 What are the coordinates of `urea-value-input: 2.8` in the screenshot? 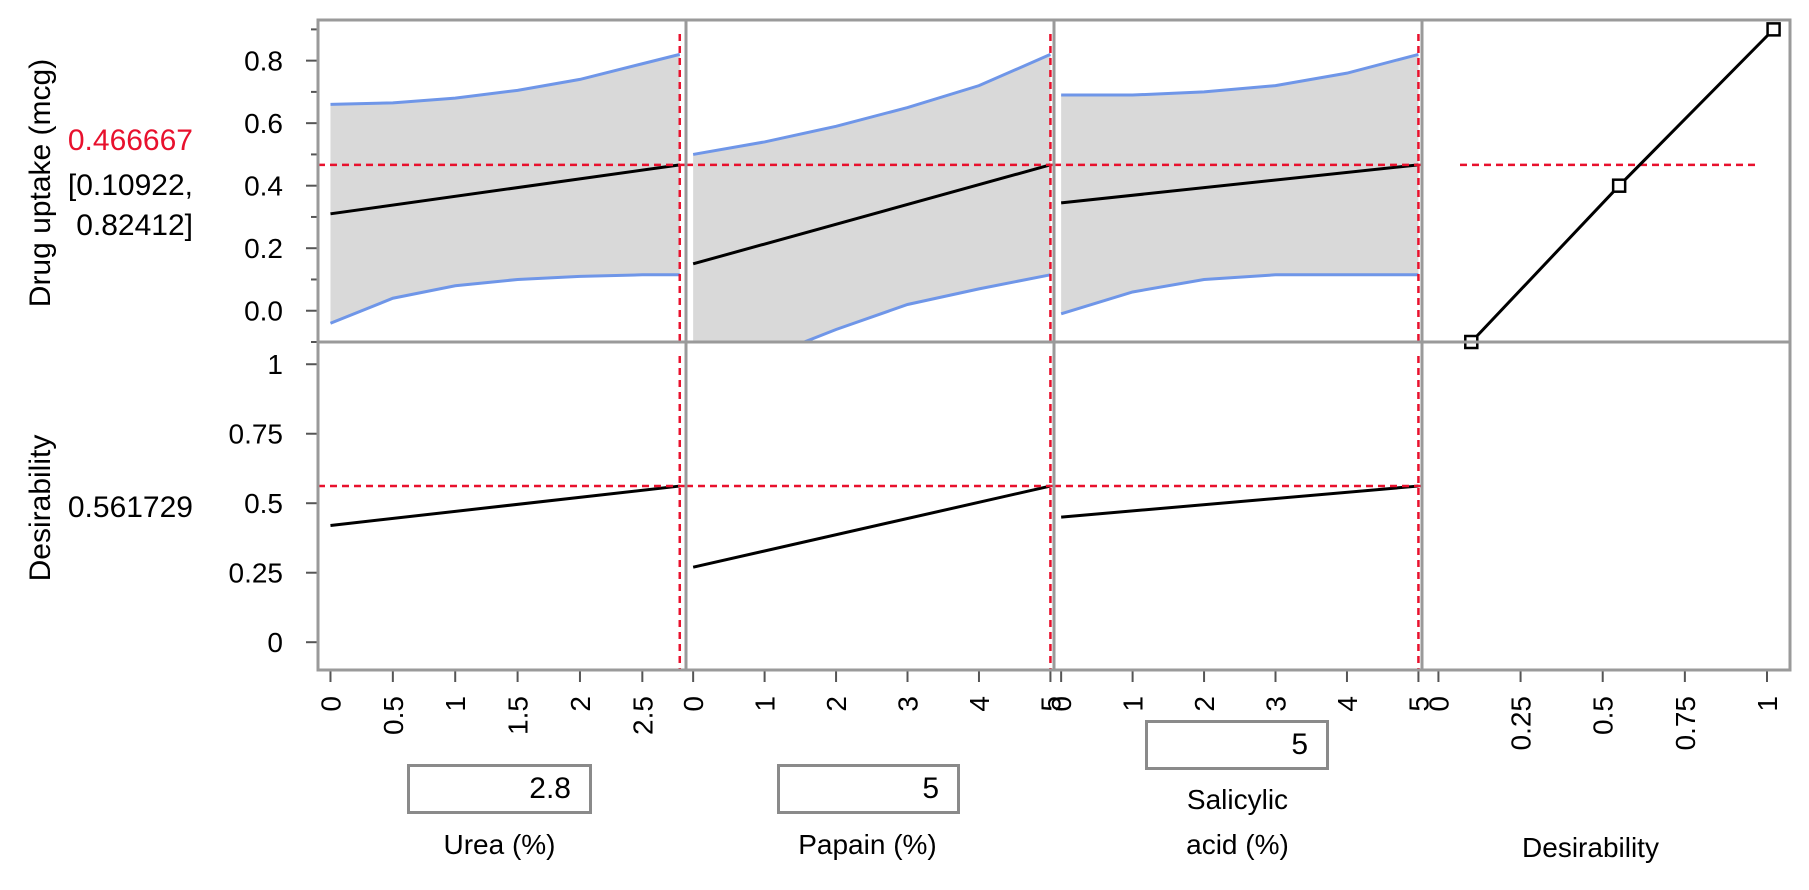 It's located at (499, 789).